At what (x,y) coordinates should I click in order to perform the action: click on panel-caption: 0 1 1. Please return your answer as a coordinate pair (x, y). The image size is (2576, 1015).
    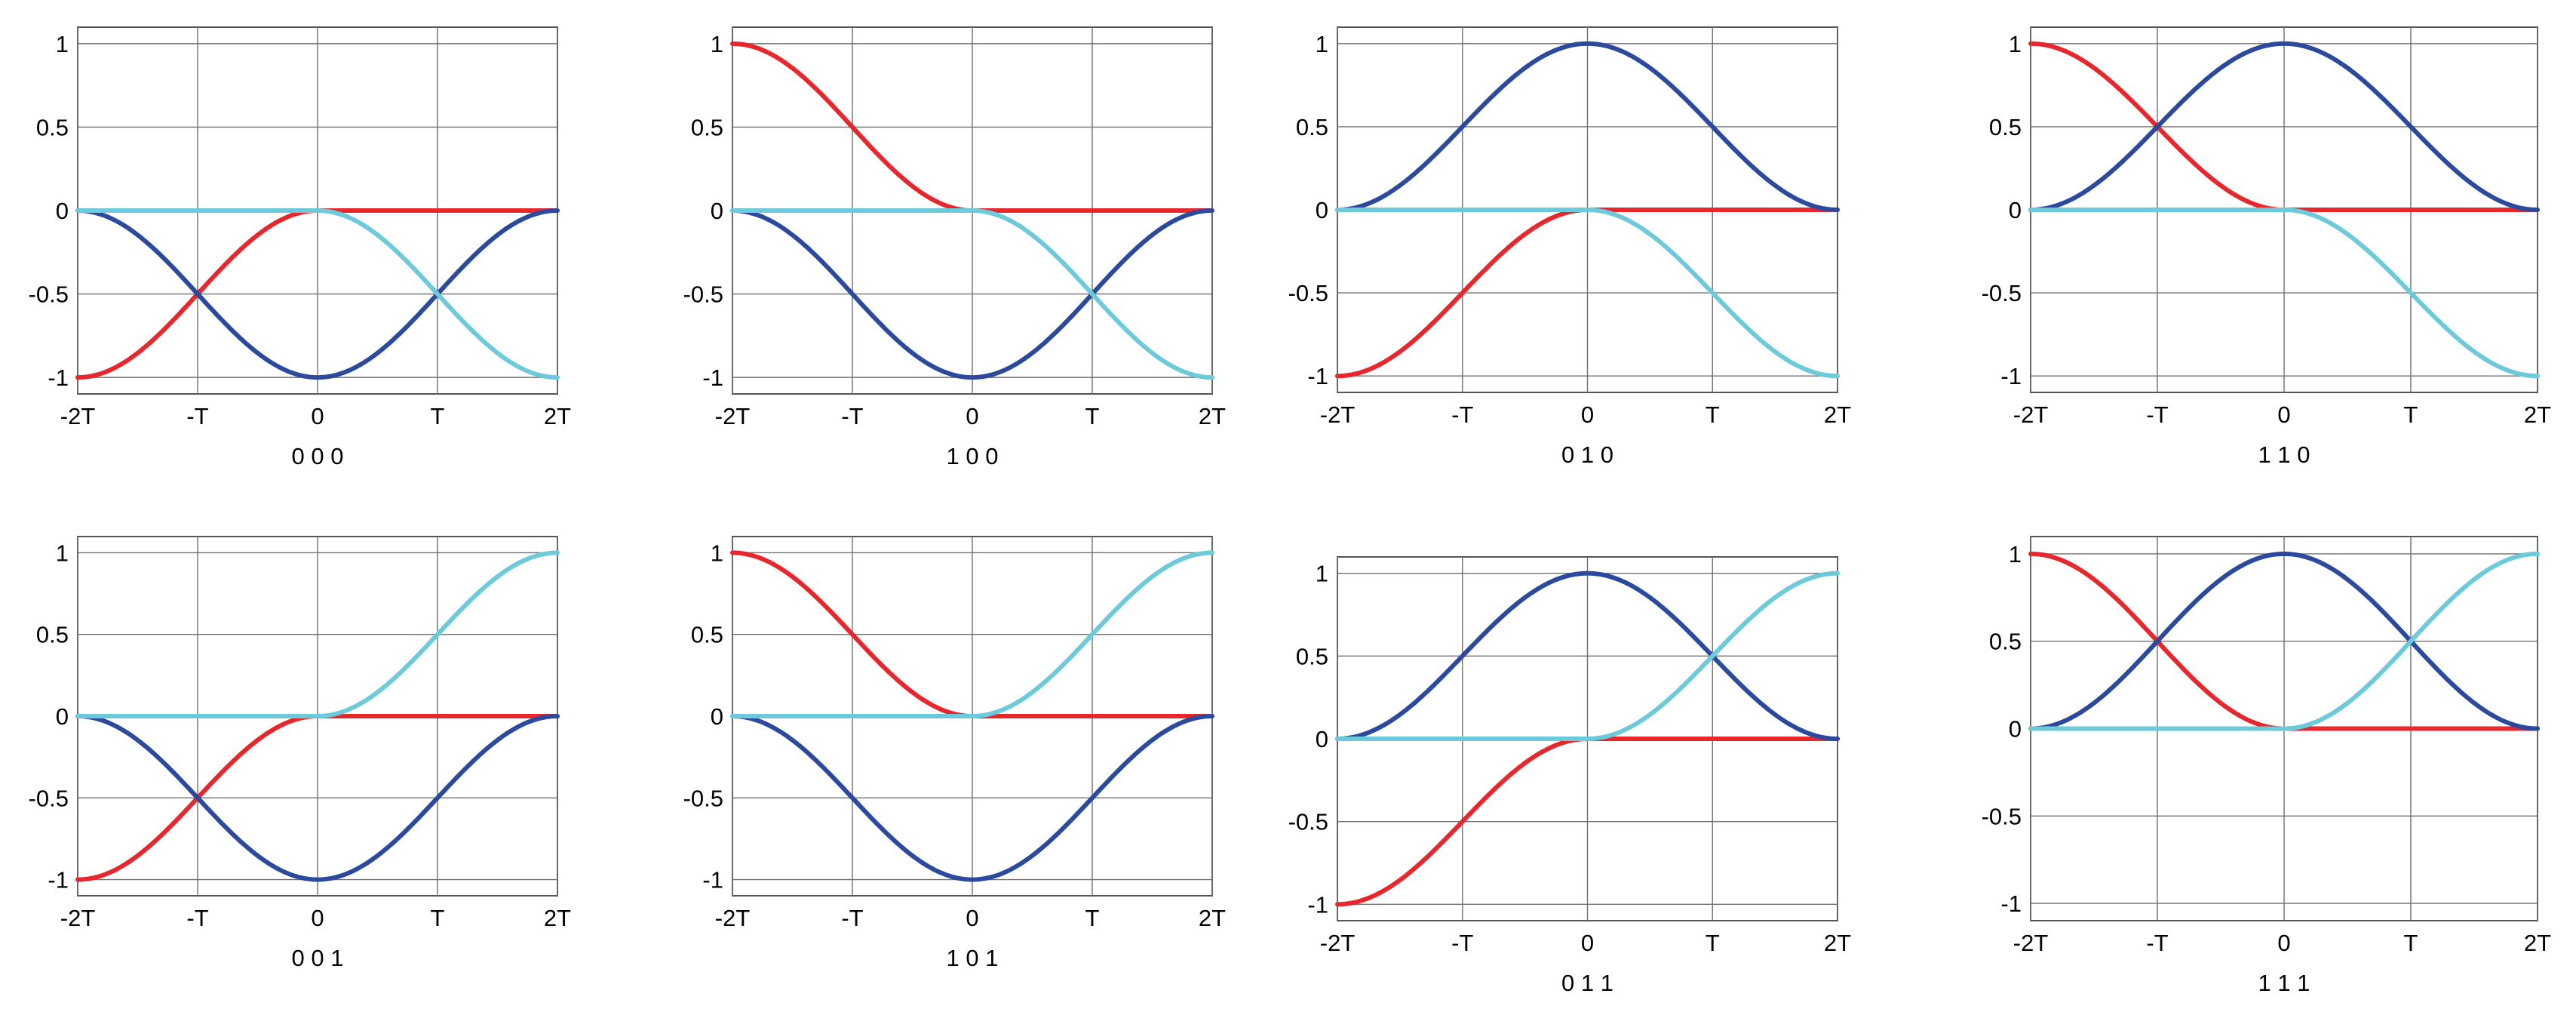
    Looking at the image, I should click on (1587, 983).